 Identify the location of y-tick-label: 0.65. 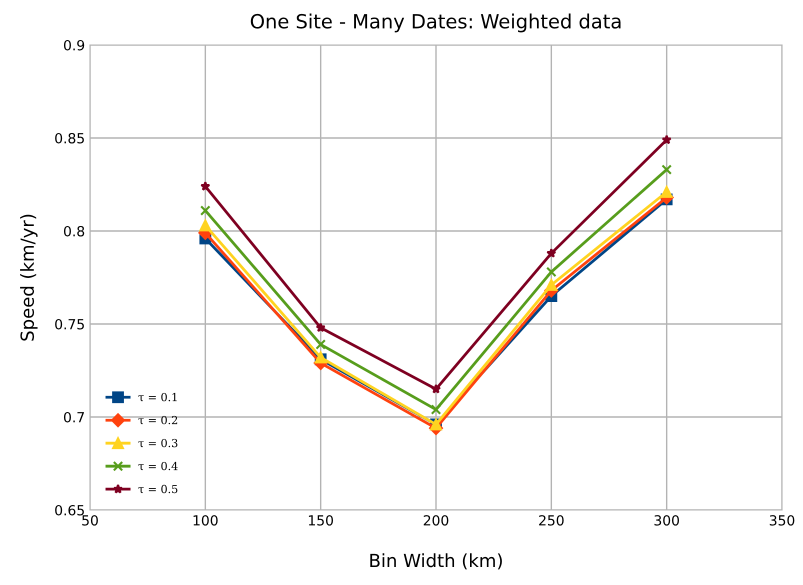
(69, 510).